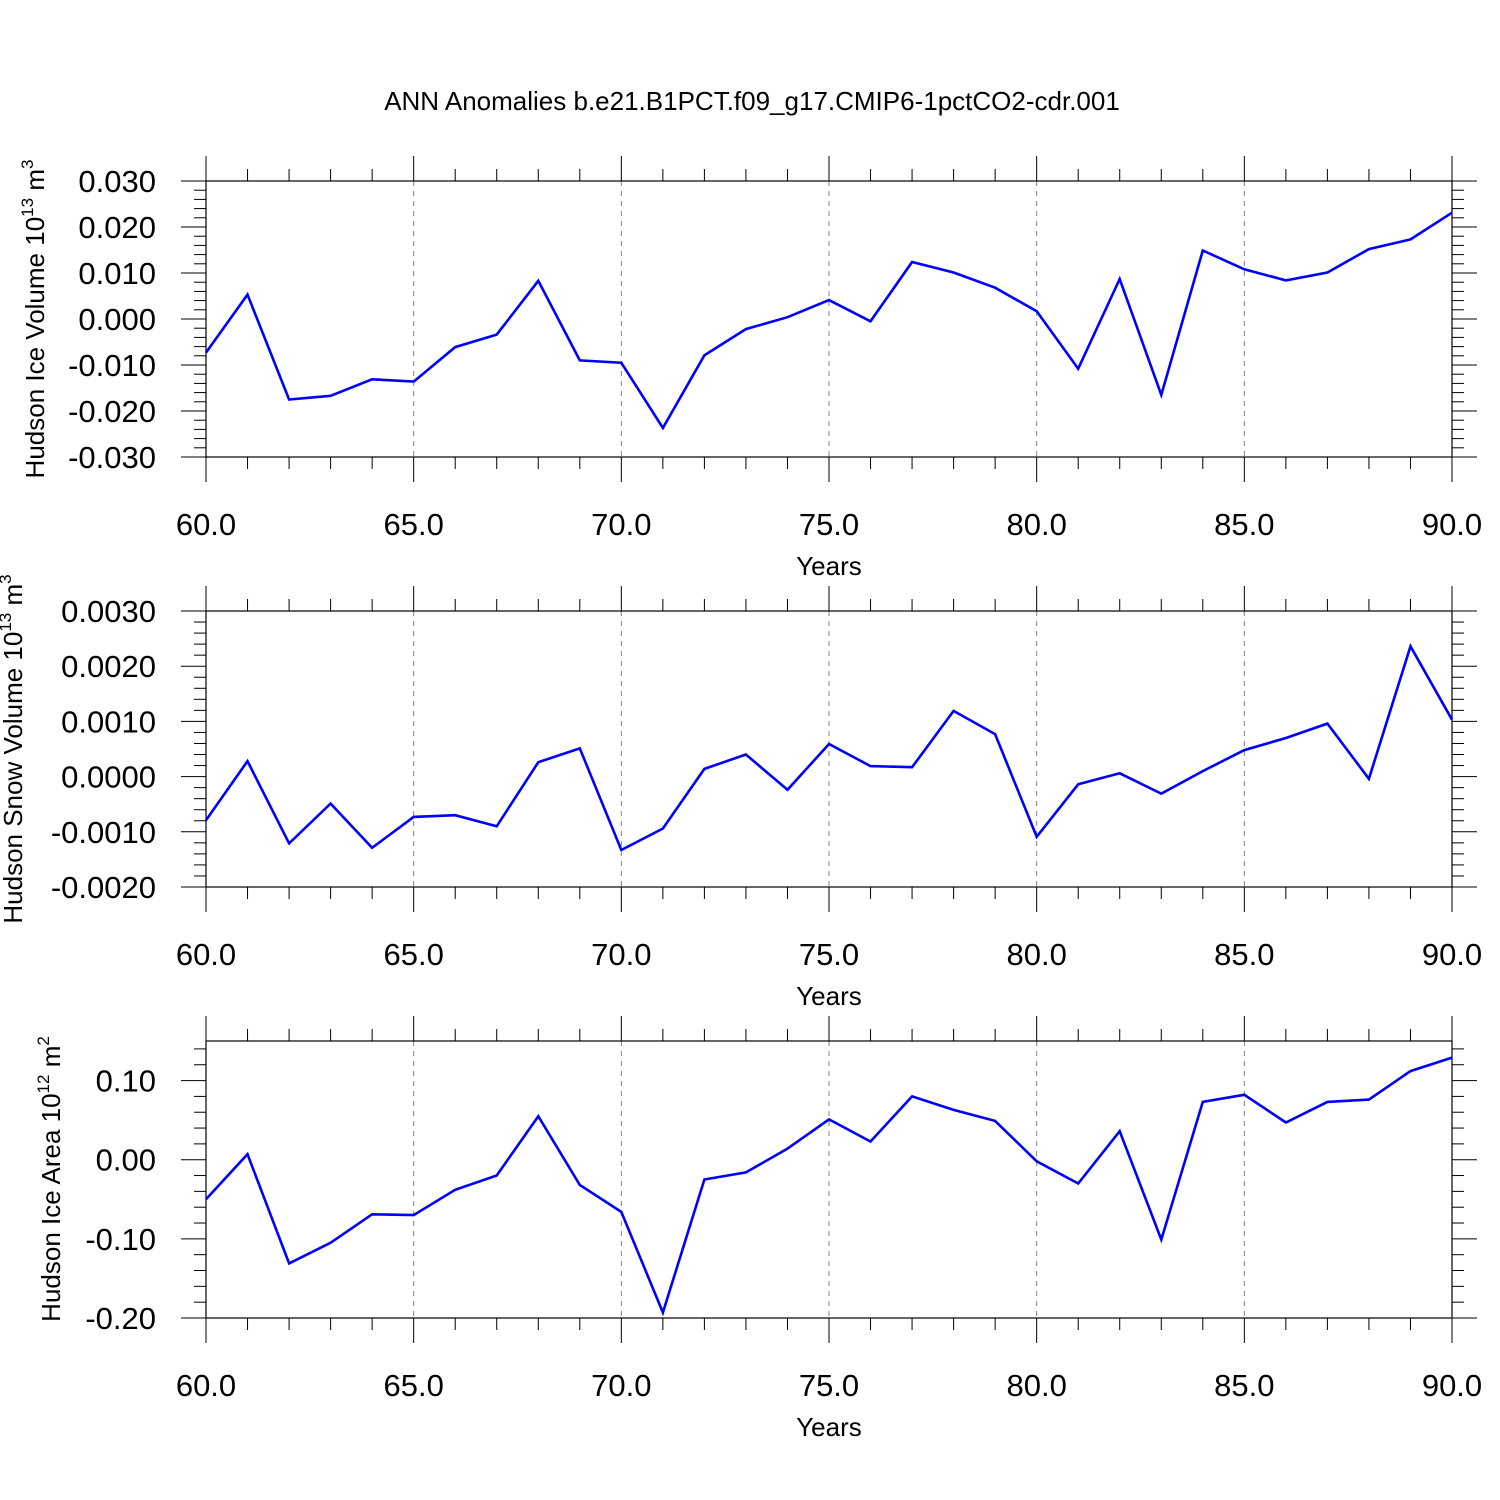 Image resolution: width=1500 pixels, height=1500 pixels. Describe the element at coordinates (117, 181) in the screenshot. I see `y-tick-label: 0.030` at that location.